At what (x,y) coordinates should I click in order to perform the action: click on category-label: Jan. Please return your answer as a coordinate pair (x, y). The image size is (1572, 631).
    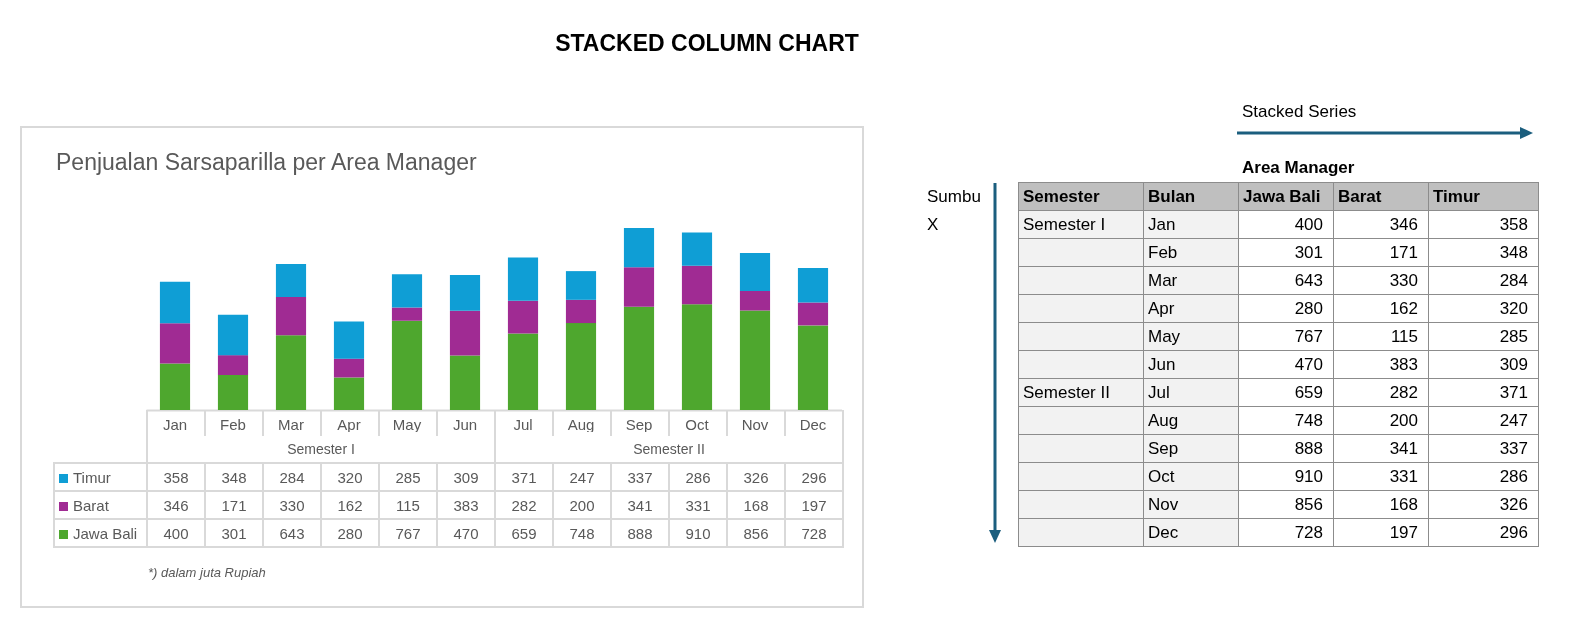
    Looking at the image, I should click on (1191, 224).